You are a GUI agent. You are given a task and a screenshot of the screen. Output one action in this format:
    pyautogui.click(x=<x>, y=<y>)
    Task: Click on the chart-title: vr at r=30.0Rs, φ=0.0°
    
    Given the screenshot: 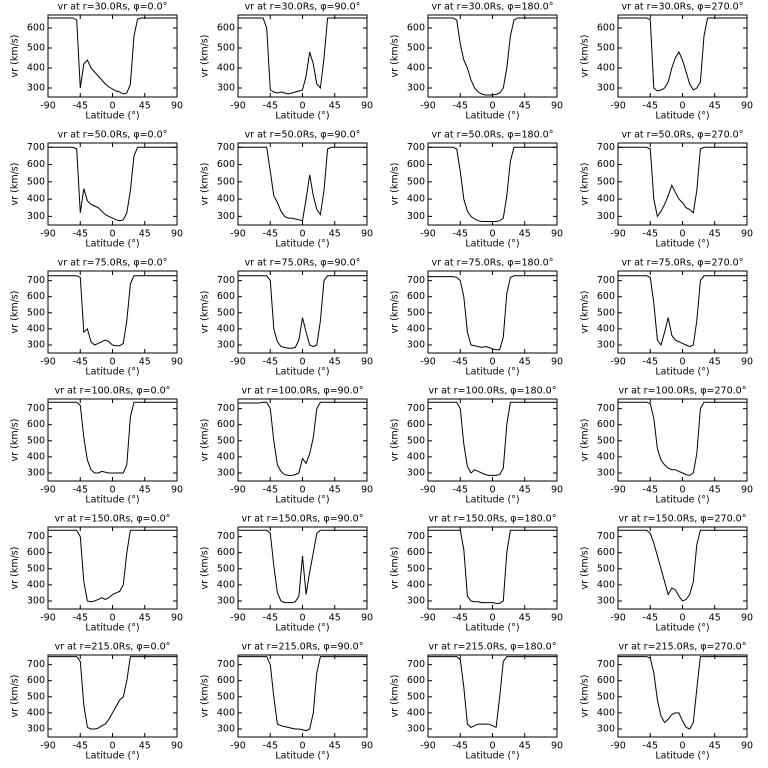 What is the action you would take?
    pyautogui.click(x=113, y=7)
    